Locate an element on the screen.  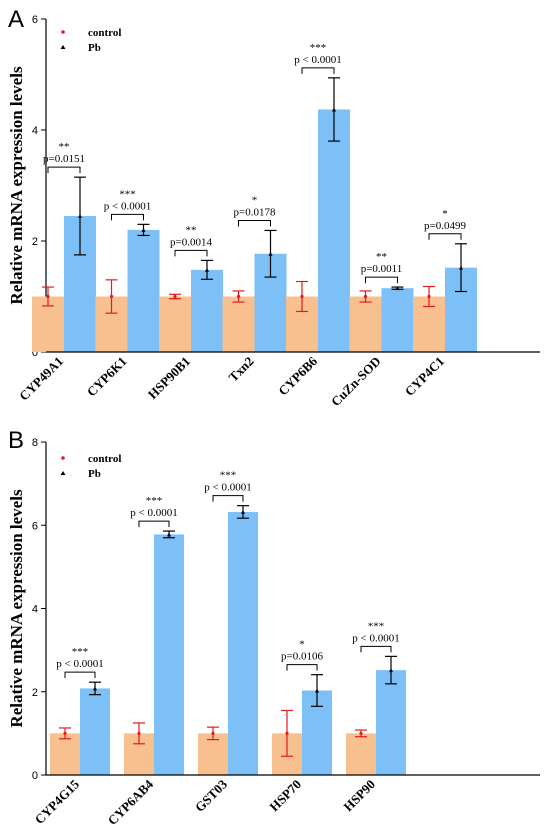
bar-pb-hsp90 is located at coordinates (391, 722).